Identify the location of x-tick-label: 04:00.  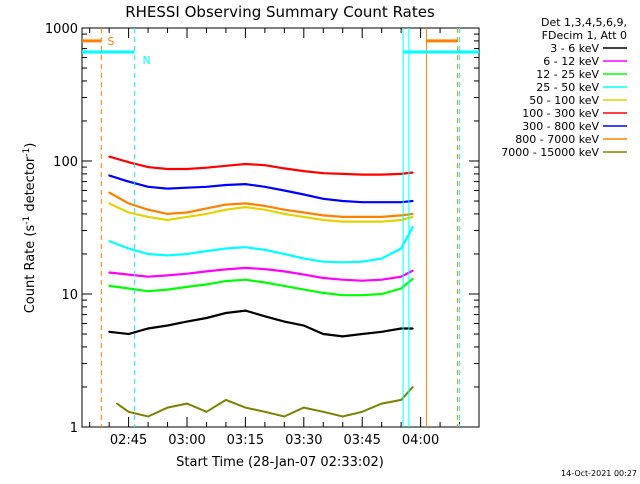
(420, 440).